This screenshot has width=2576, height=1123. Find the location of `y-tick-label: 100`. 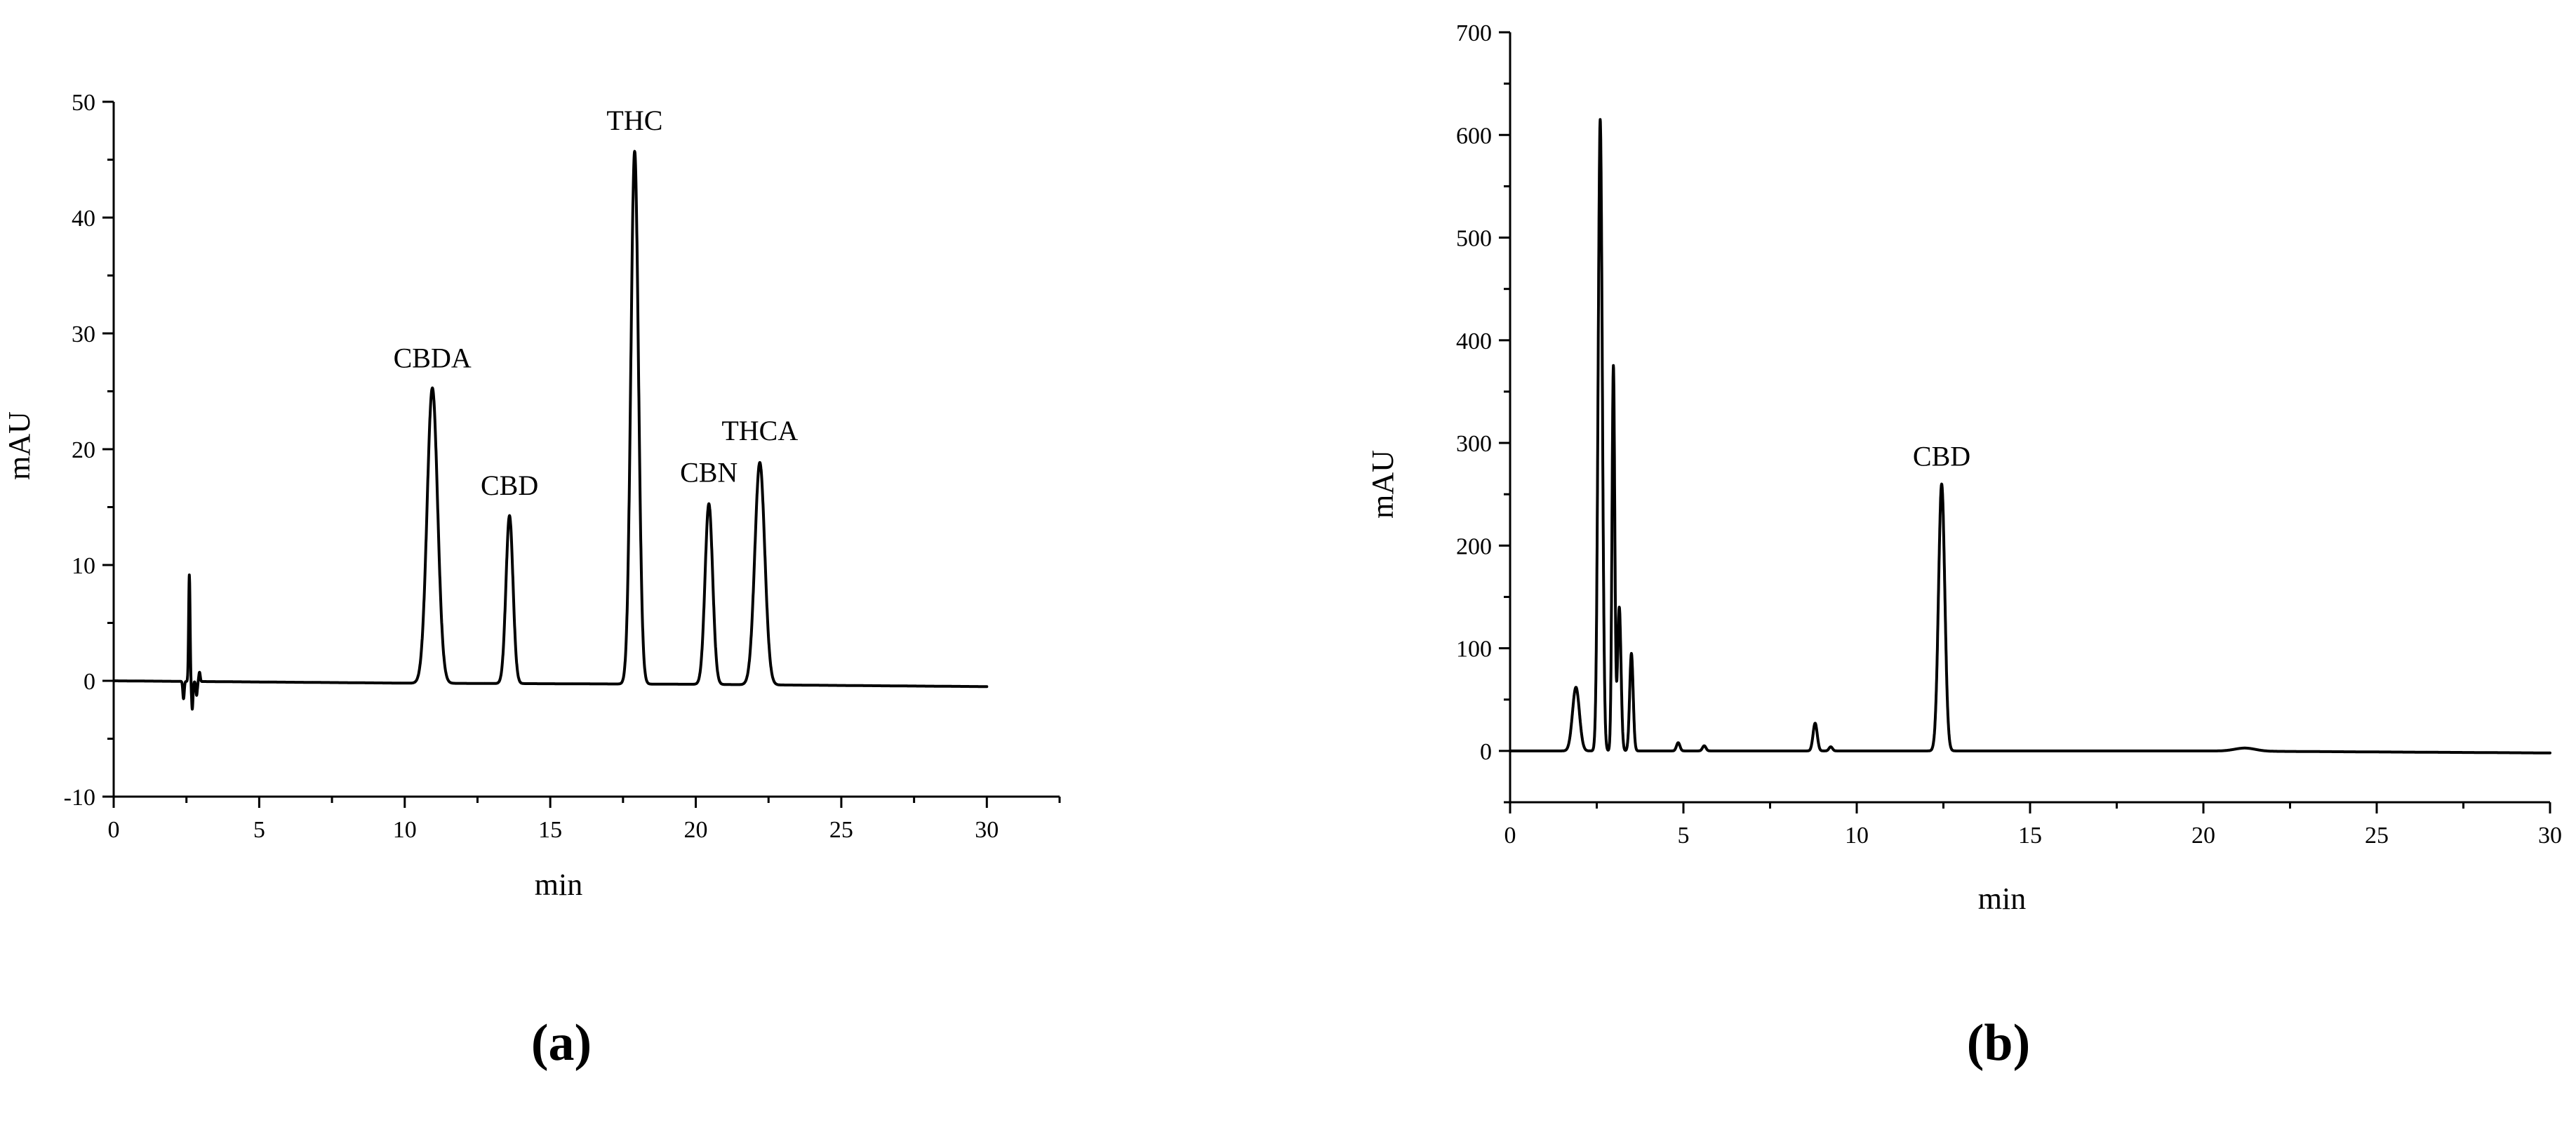

y-tick-label: 100 is located at coordinates (1474, 650).